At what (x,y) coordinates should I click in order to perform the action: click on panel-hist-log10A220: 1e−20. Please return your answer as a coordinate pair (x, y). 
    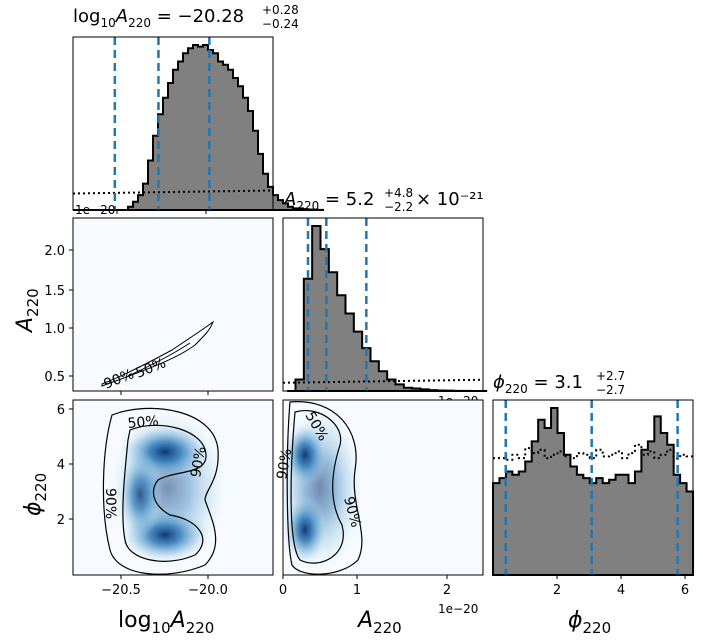
    Looking at the image, I should click on (198, 126).